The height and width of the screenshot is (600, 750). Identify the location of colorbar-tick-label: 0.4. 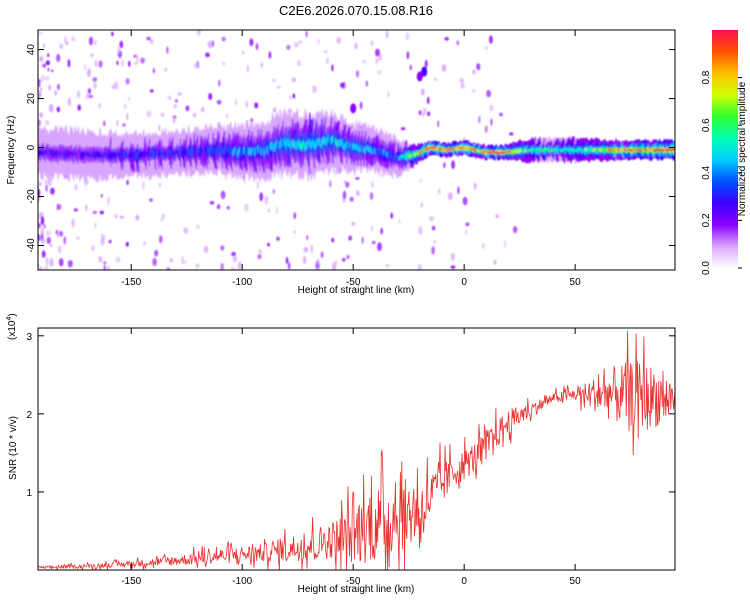
(706, 172).